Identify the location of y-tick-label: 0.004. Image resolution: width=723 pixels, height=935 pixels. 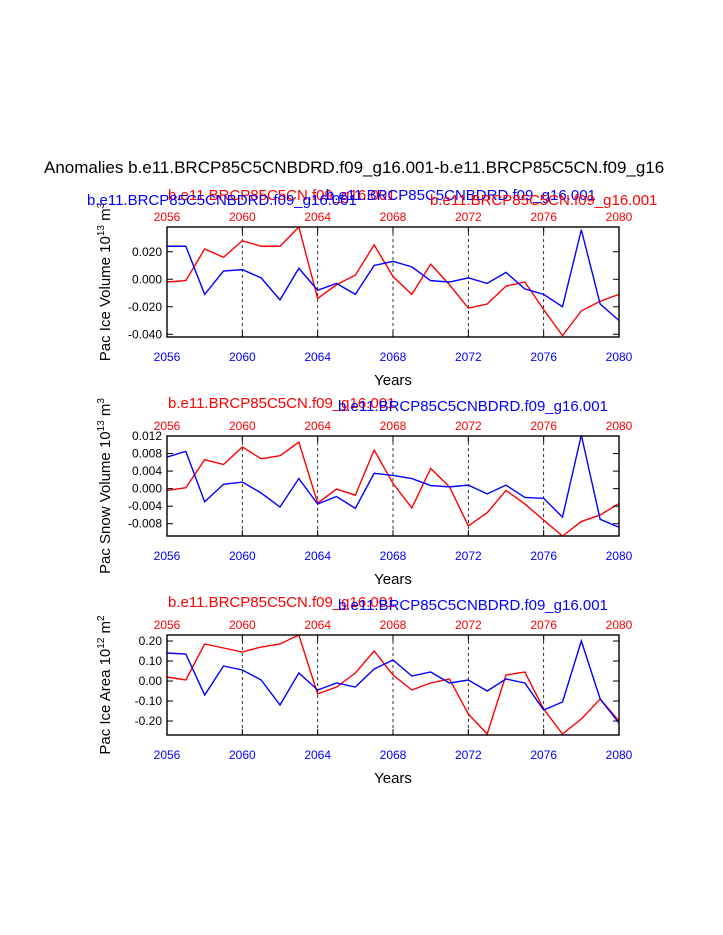
(147, 471).